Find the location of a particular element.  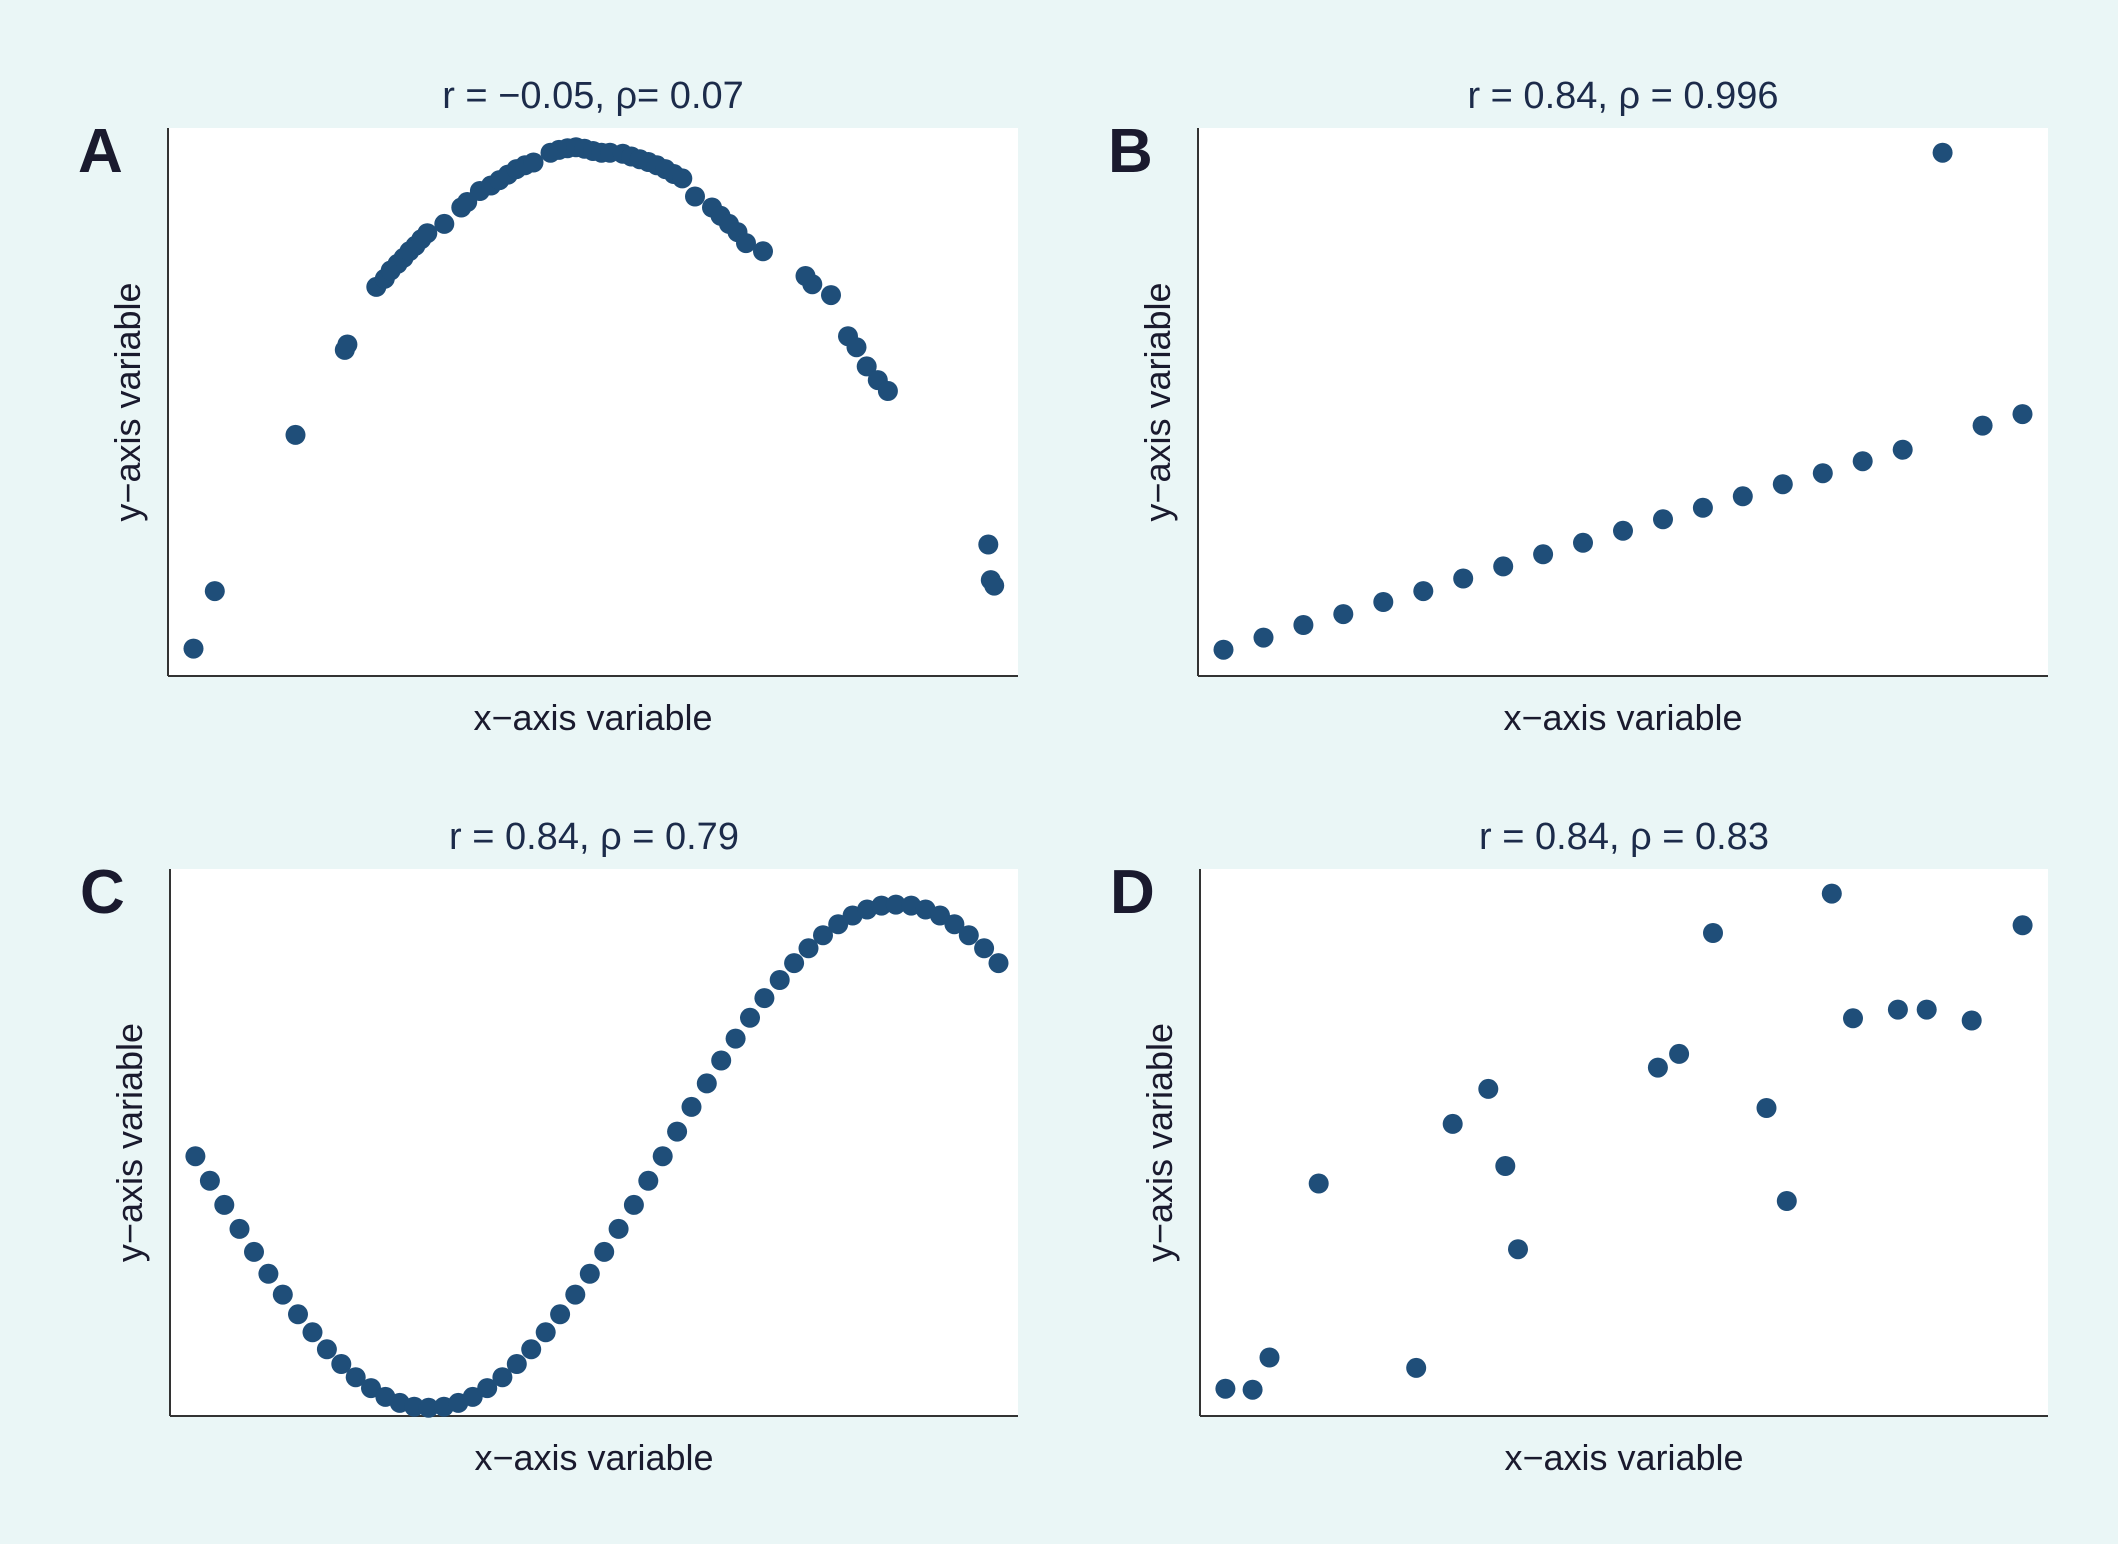

panel-label: B is located at coordinates (1130, 151).